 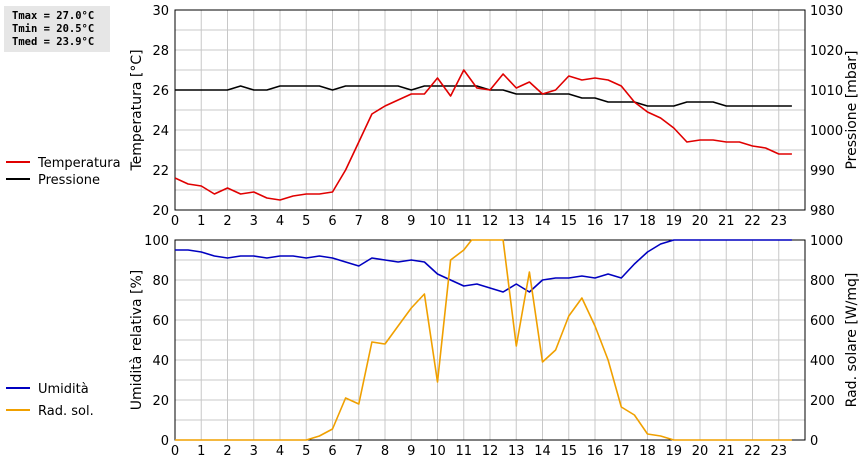 What do you see at coordinates (160, 51) in the screenshot?
I see `y-tick-label-left: 28` at bounding box center [160, 51].